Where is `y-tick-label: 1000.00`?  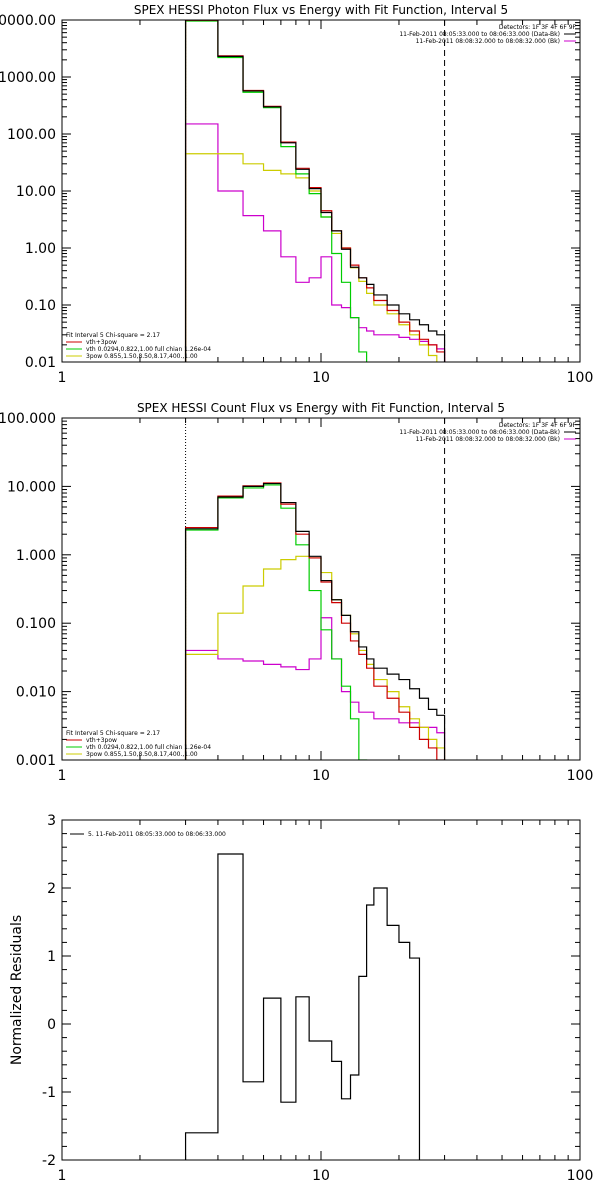
y-tick-label: 1000.00 is located at coordinates (28, 78).